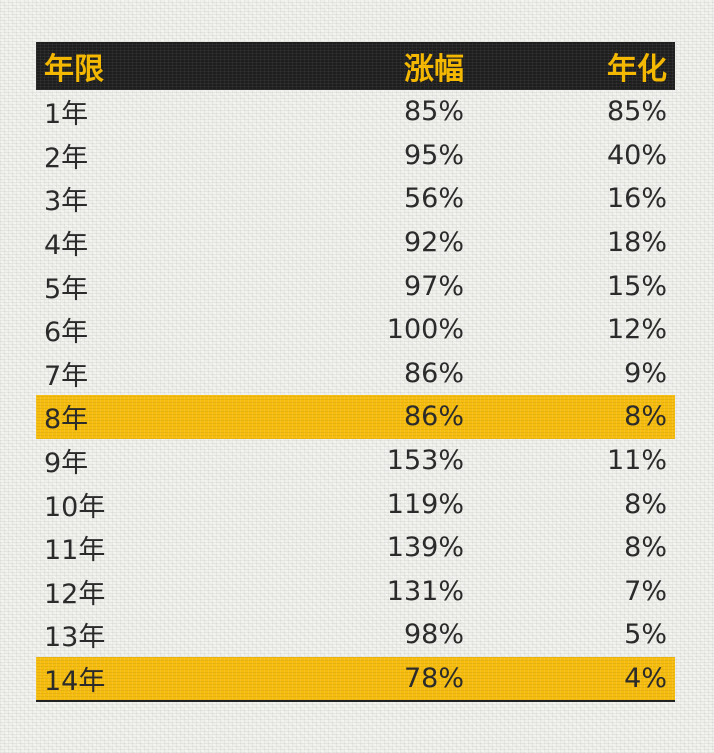 The height and width of the screenshot is (753, 714). What do you see at coordinates (433, 679) in the screenshot?
I see `cell-gain: 78%` at bounding box center [433, 679].